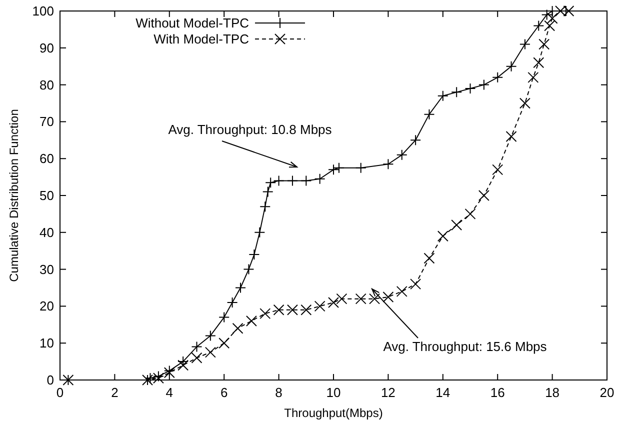  I want to click on x-tick-label: 0, so click(60, 392).